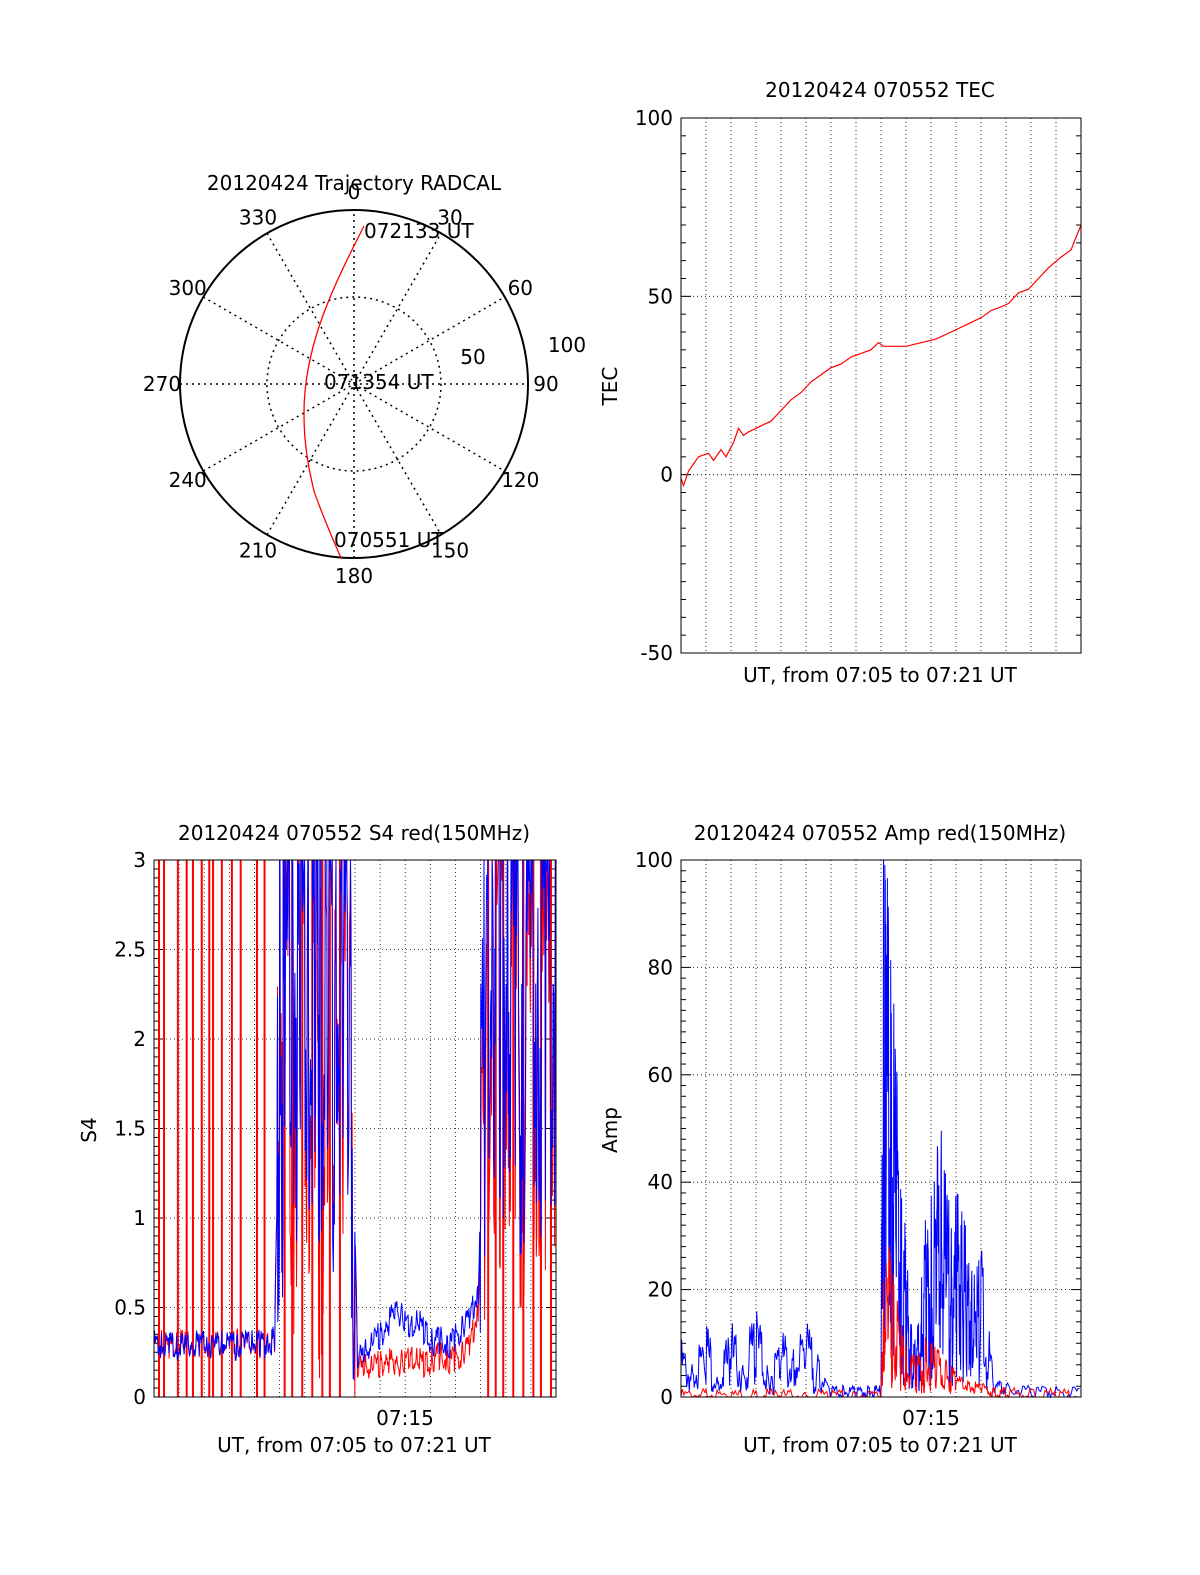 This screenshot has height=1575, width=1200. I want to click on azimuth-label-150: 150, so click(450, 550).